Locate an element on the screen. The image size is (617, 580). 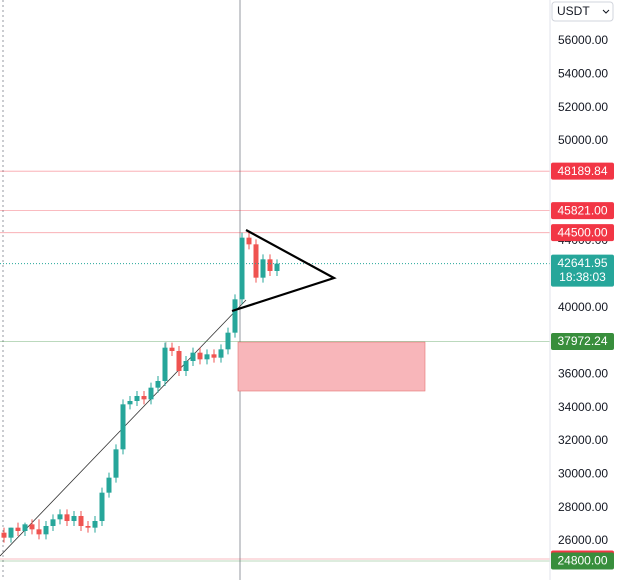
y-tick-label: 32000.00 is located at coordinates (583, 440).